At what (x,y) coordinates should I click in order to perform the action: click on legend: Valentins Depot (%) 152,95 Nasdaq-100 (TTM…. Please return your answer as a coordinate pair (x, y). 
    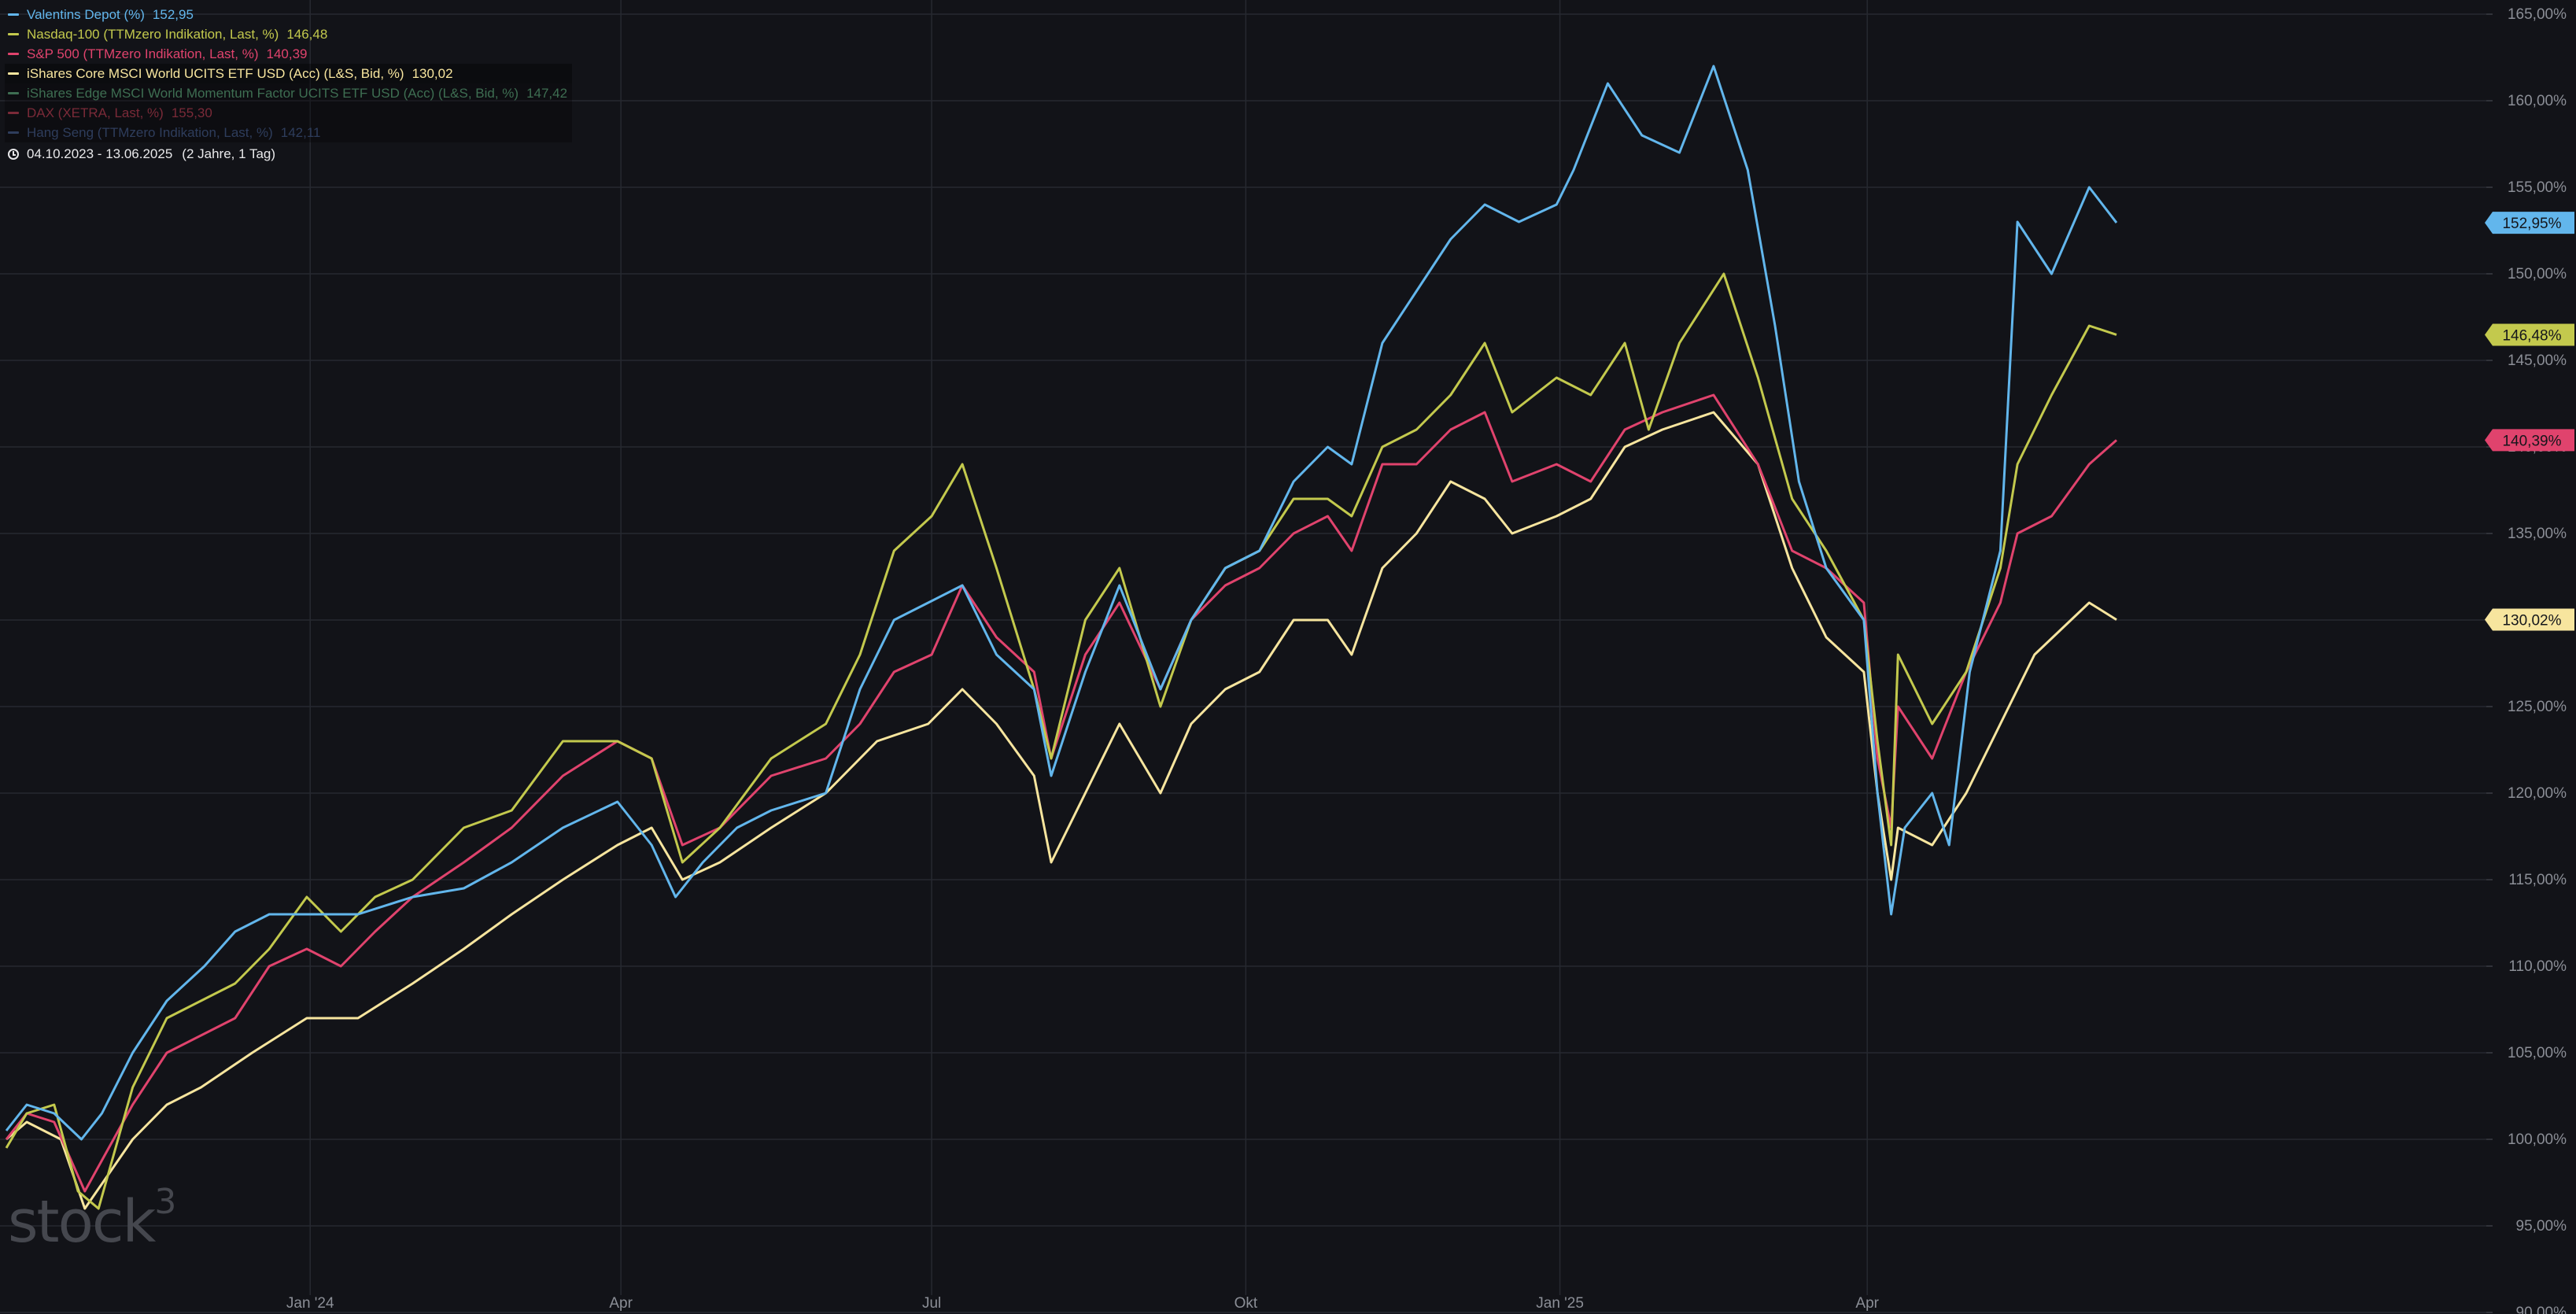
    Looking at the image, I should click on (289, 84).